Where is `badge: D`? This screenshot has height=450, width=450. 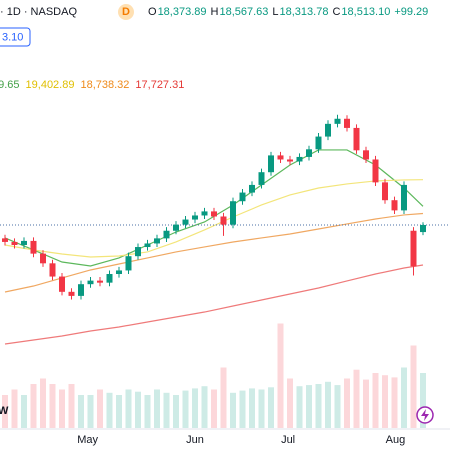 badge: D is located at coordinates (126, 12).